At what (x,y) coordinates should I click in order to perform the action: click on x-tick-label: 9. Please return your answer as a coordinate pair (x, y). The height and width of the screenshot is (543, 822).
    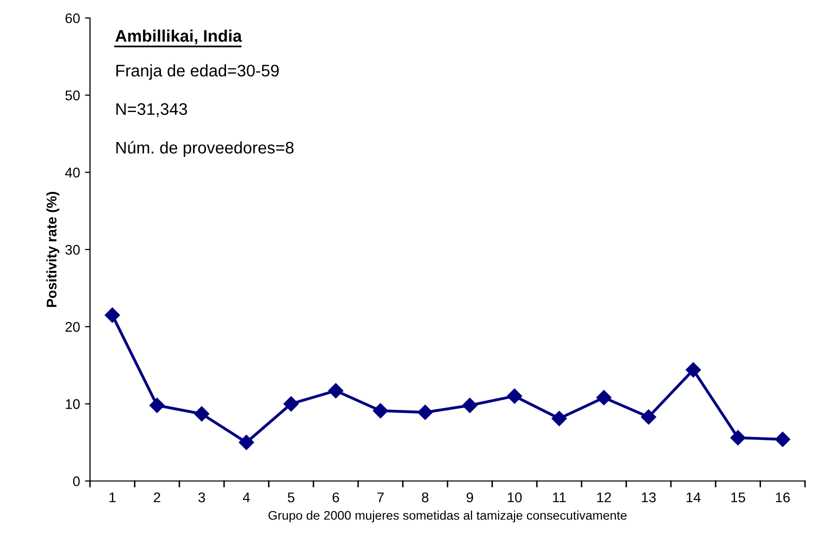
    Looking at the image, I should click on (470, 497).